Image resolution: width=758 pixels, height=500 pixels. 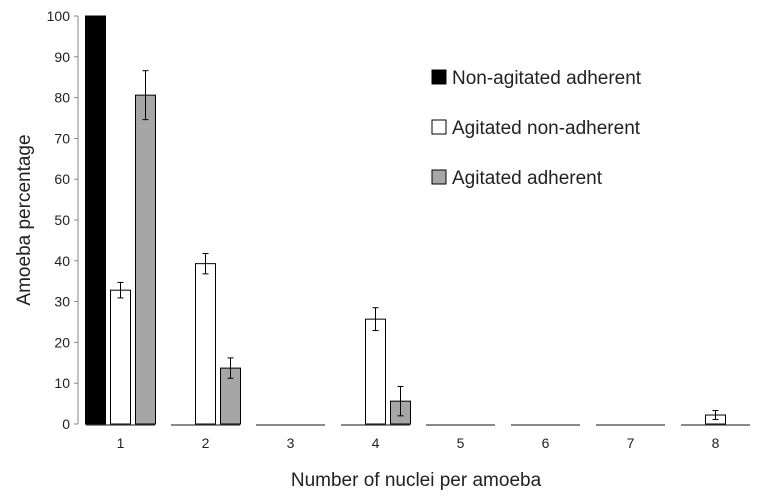 I want to click on x-tick-label: 1, so click(x=121, y=443).